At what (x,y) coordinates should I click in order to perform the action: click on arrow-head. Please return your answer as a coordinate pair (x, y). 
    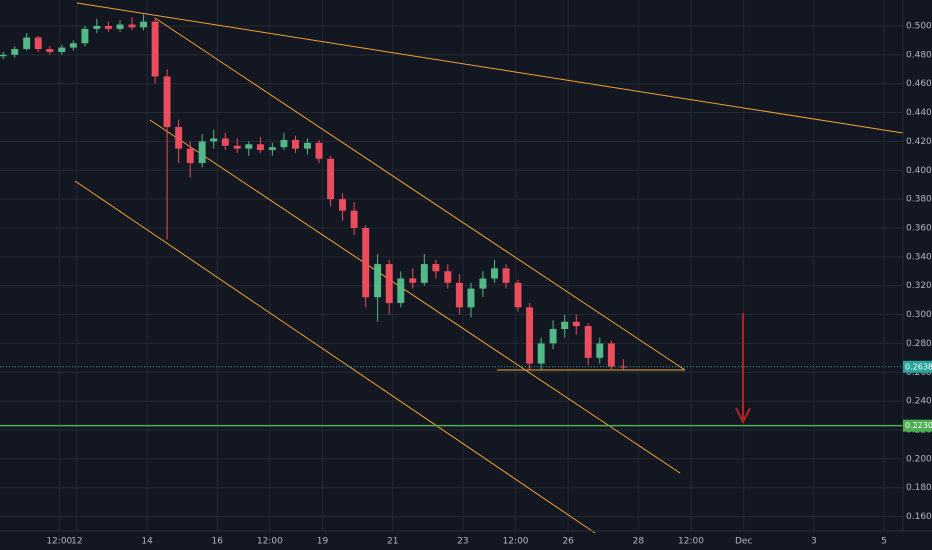
    Looking at the image, I should click on (743, 416).